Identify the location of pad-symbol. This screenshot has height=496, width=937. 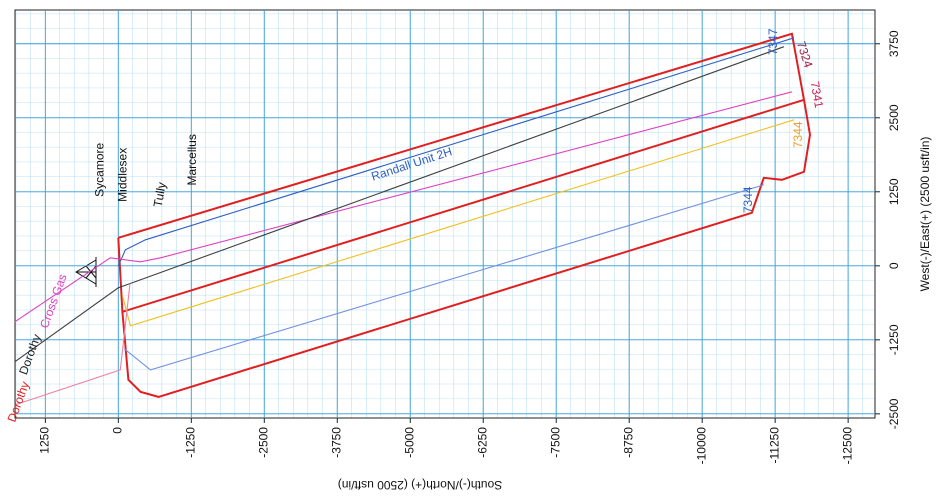
(86, 272).